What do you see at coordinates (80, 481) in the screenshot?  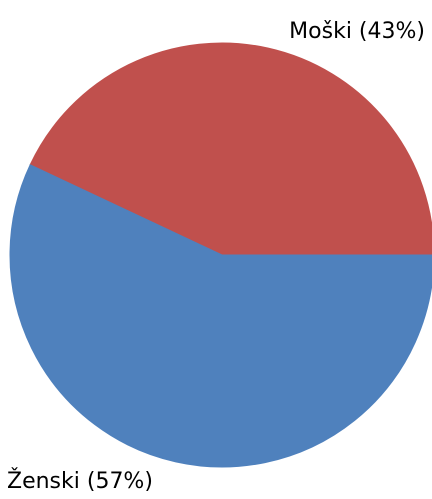 I see `slice-label-zenski: Ženski (57%)` at bounding box center [80, 481].